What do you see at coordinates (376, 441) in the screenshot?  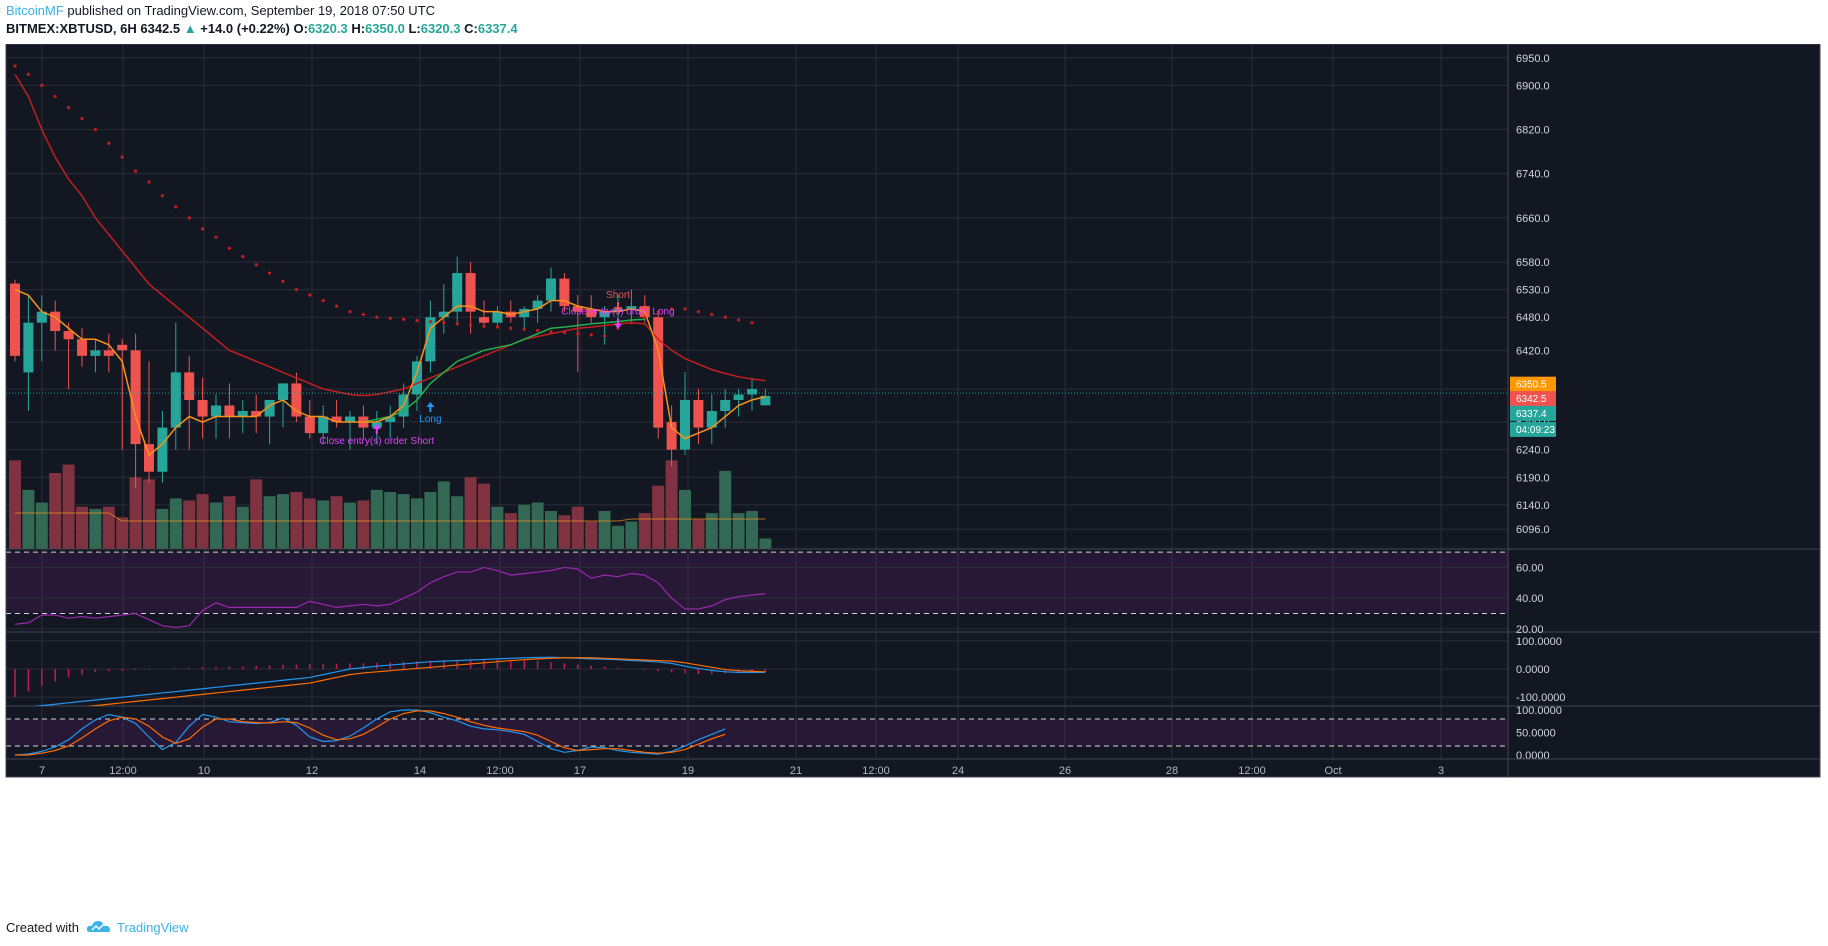 I see `signal-label: Close entry(s) order Short` at bounding box center [376, 441].